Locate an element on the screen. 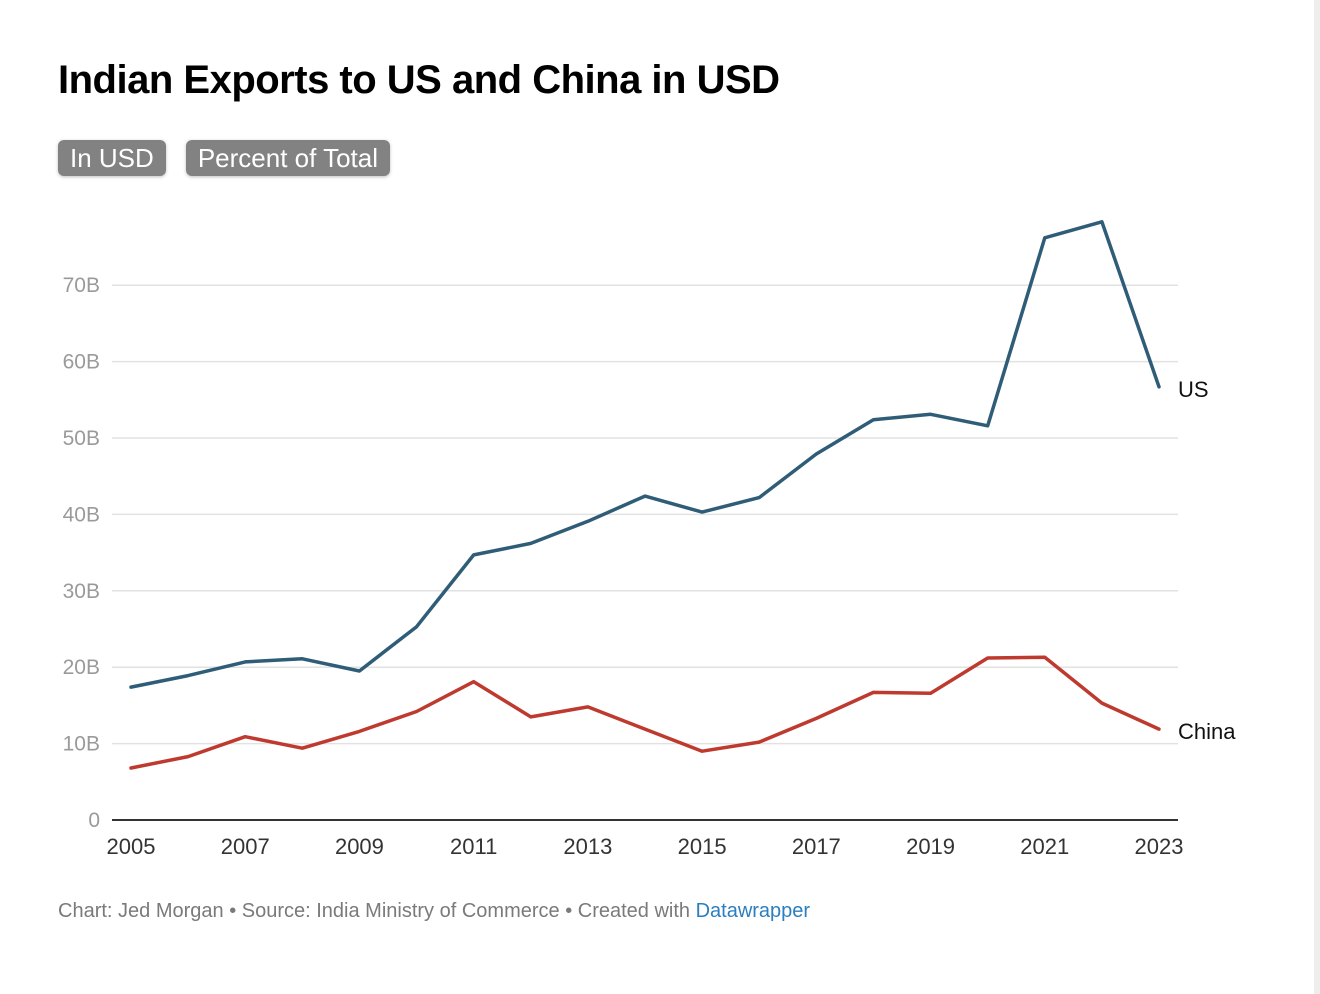  series-line-china is located at coordinates (645, 712).